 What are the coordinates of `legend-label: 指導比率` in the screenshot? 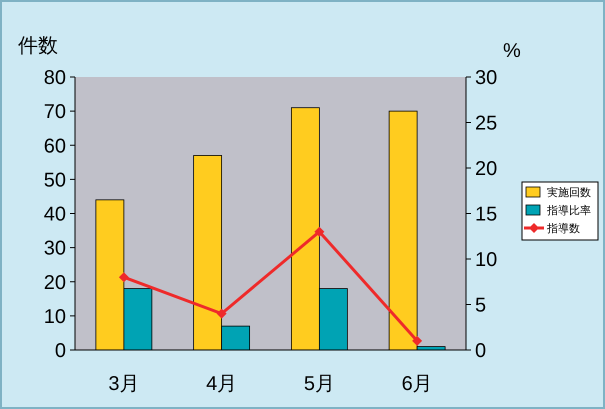 It's located at (568, 210).